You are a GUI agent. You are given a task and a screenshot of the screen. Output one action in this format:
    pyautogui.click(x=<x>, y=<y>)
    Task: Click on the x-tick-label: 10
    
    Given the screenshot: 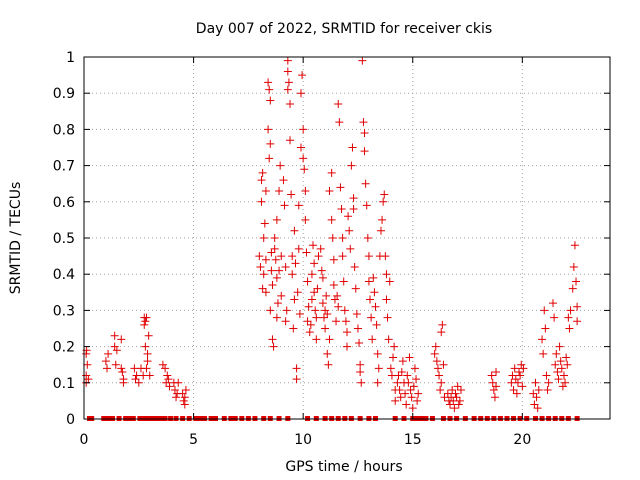 What is the action you would take?
    pyautogui.click(x=303, y=440)
    